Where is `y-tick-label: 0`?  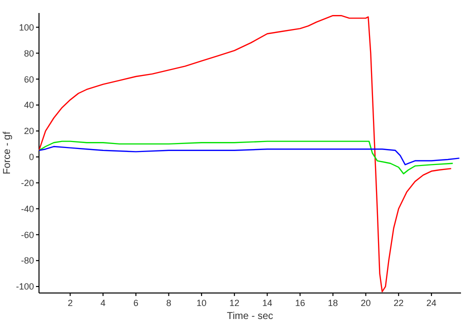
y-tick-label: 0 is located at coordinates (31, 157).